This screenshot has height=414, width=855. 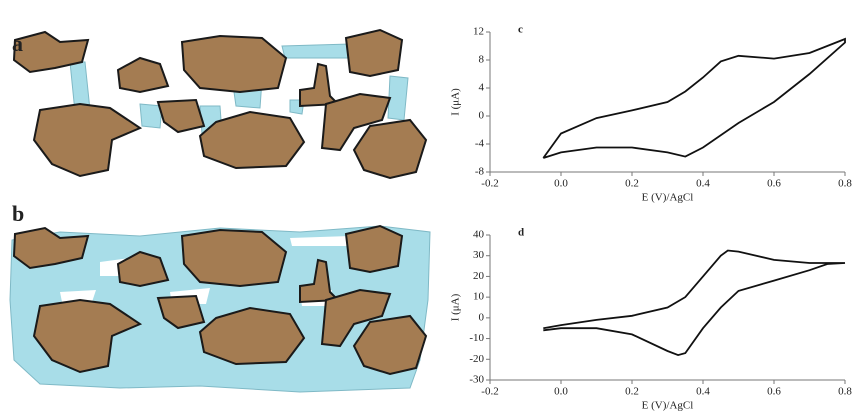 What do you see at coordinates (521, 233) in the screenshot?
I see `panel-label: d` at bounding box center [521, 233].